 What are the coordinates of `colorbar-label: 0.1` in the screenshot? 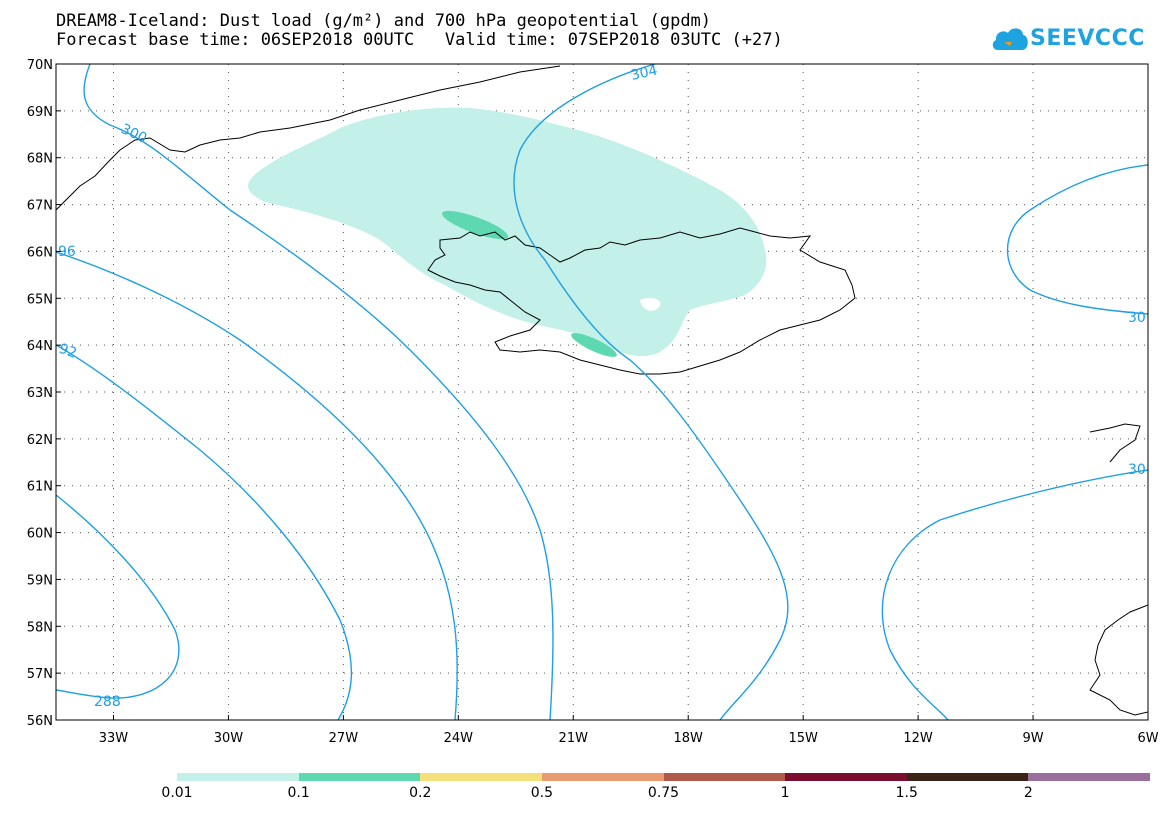 It's located at (298, 793).